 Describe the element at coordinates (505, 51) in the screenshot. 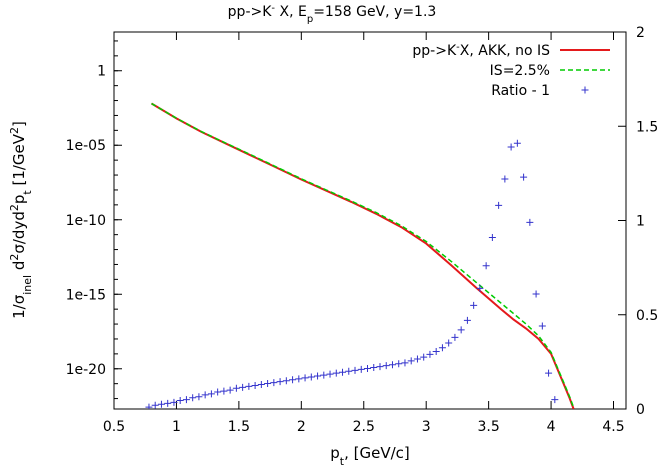

I see `text-part: X, AKK, no IS` at that location.